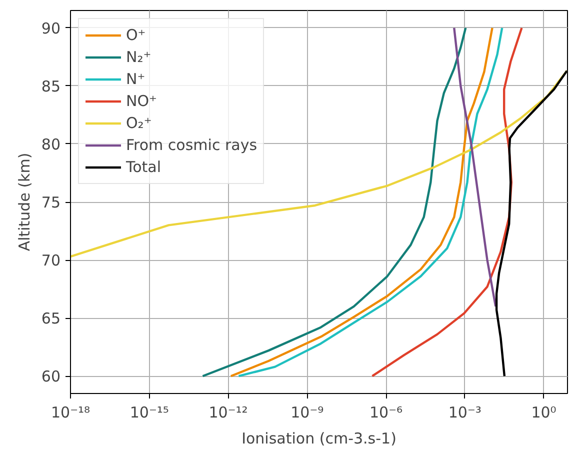 This screenshot has width=577, height=450. Describe the element at coordinates (51, 86) in the screenshot. I see `y-tick-label: 85` at that location.